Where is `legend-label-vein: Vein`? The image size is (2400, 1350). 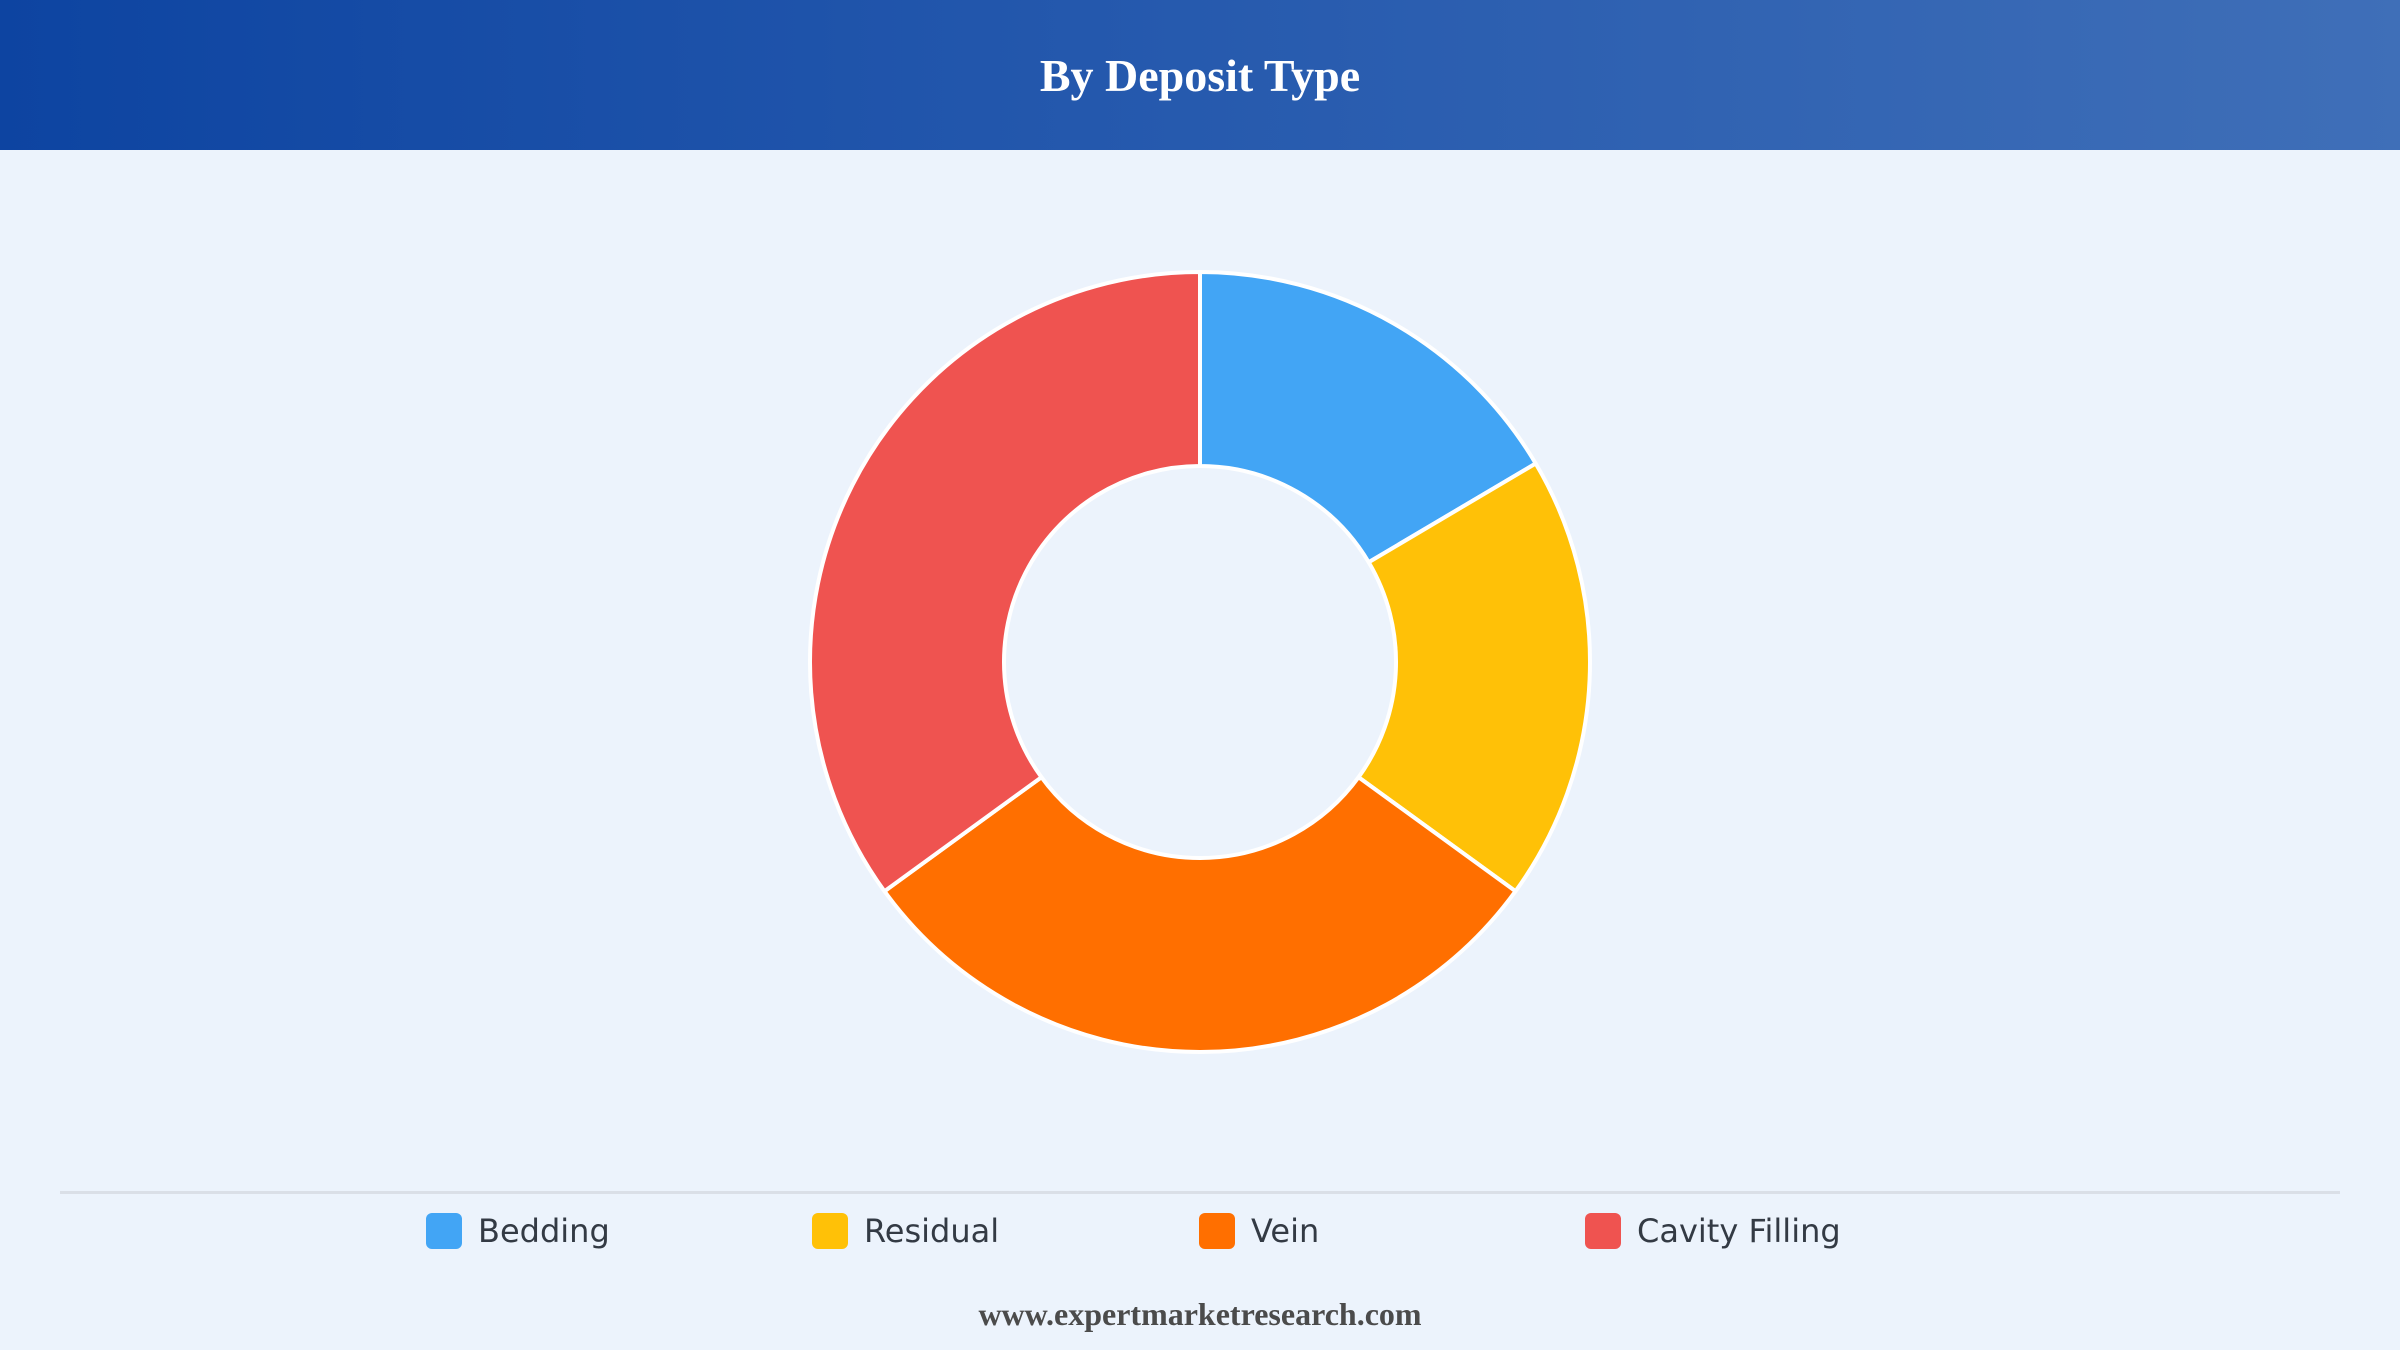 legend-label-vein: Vein is located at coordinates (1285, 1231).